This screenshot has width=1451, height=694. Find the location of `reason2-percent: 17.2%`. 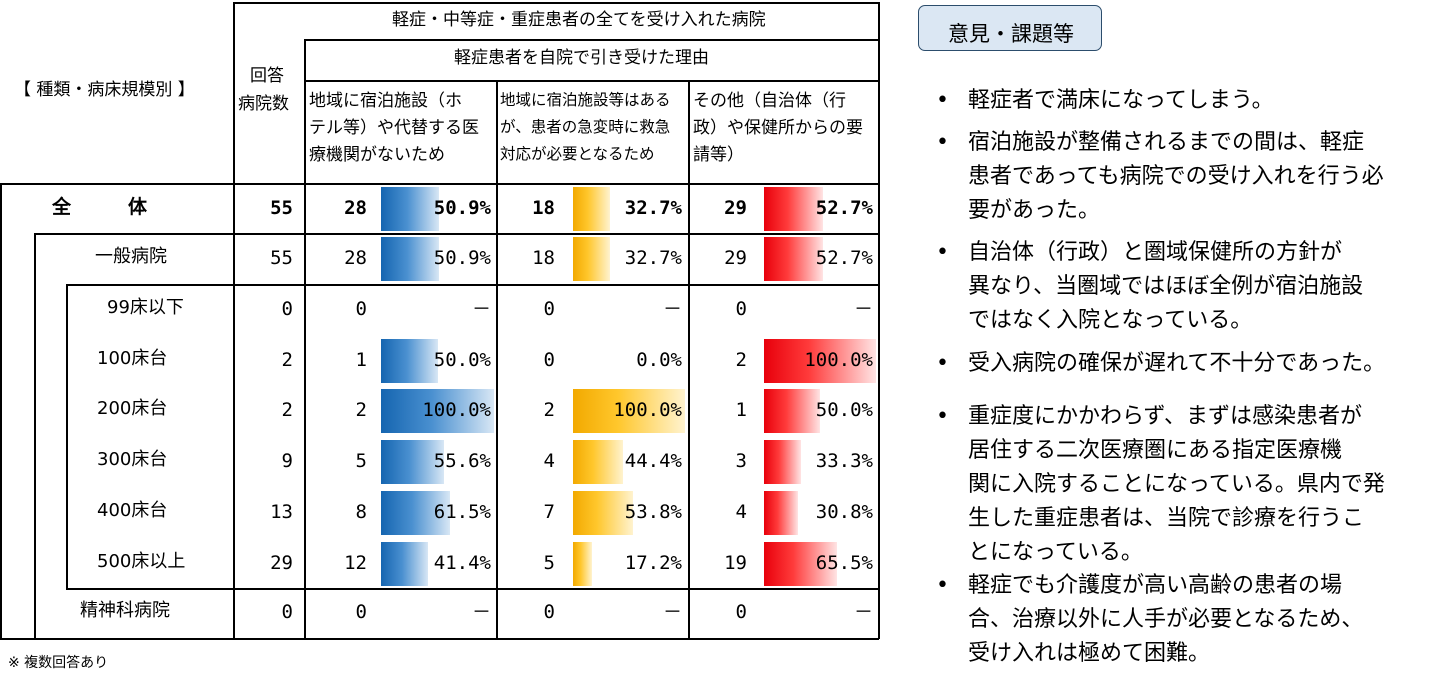

reason2-percent: 17.2% is located at coordinates (653, 563).